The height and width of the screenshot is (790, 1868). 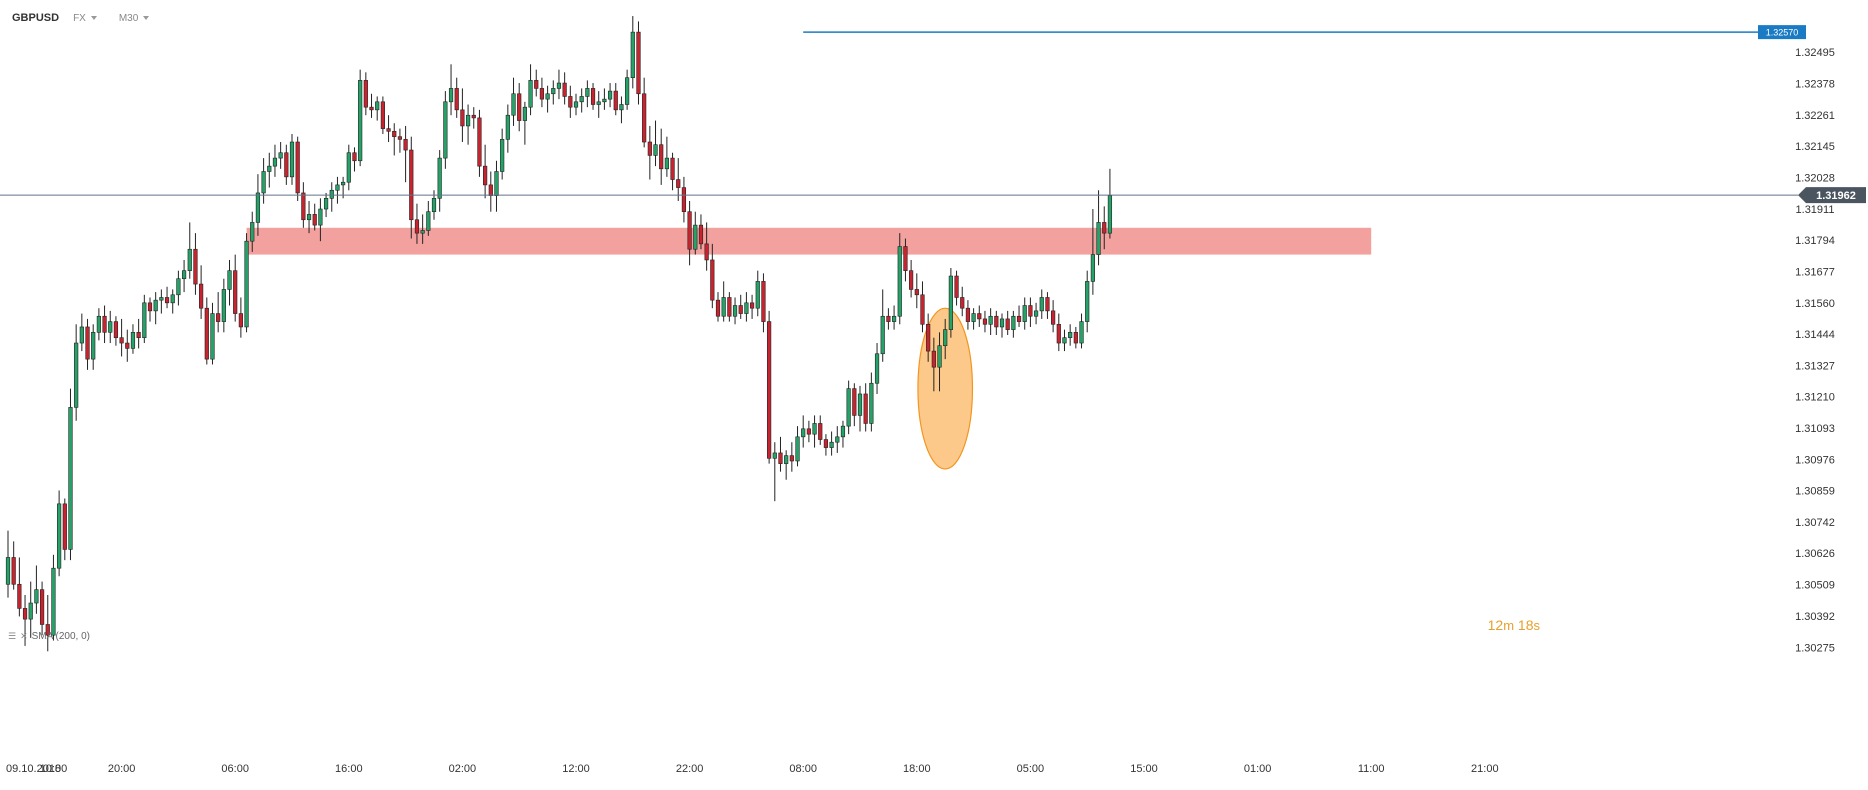 I want to click on x-tick-label: 18:00, so click(x=917, y=769).